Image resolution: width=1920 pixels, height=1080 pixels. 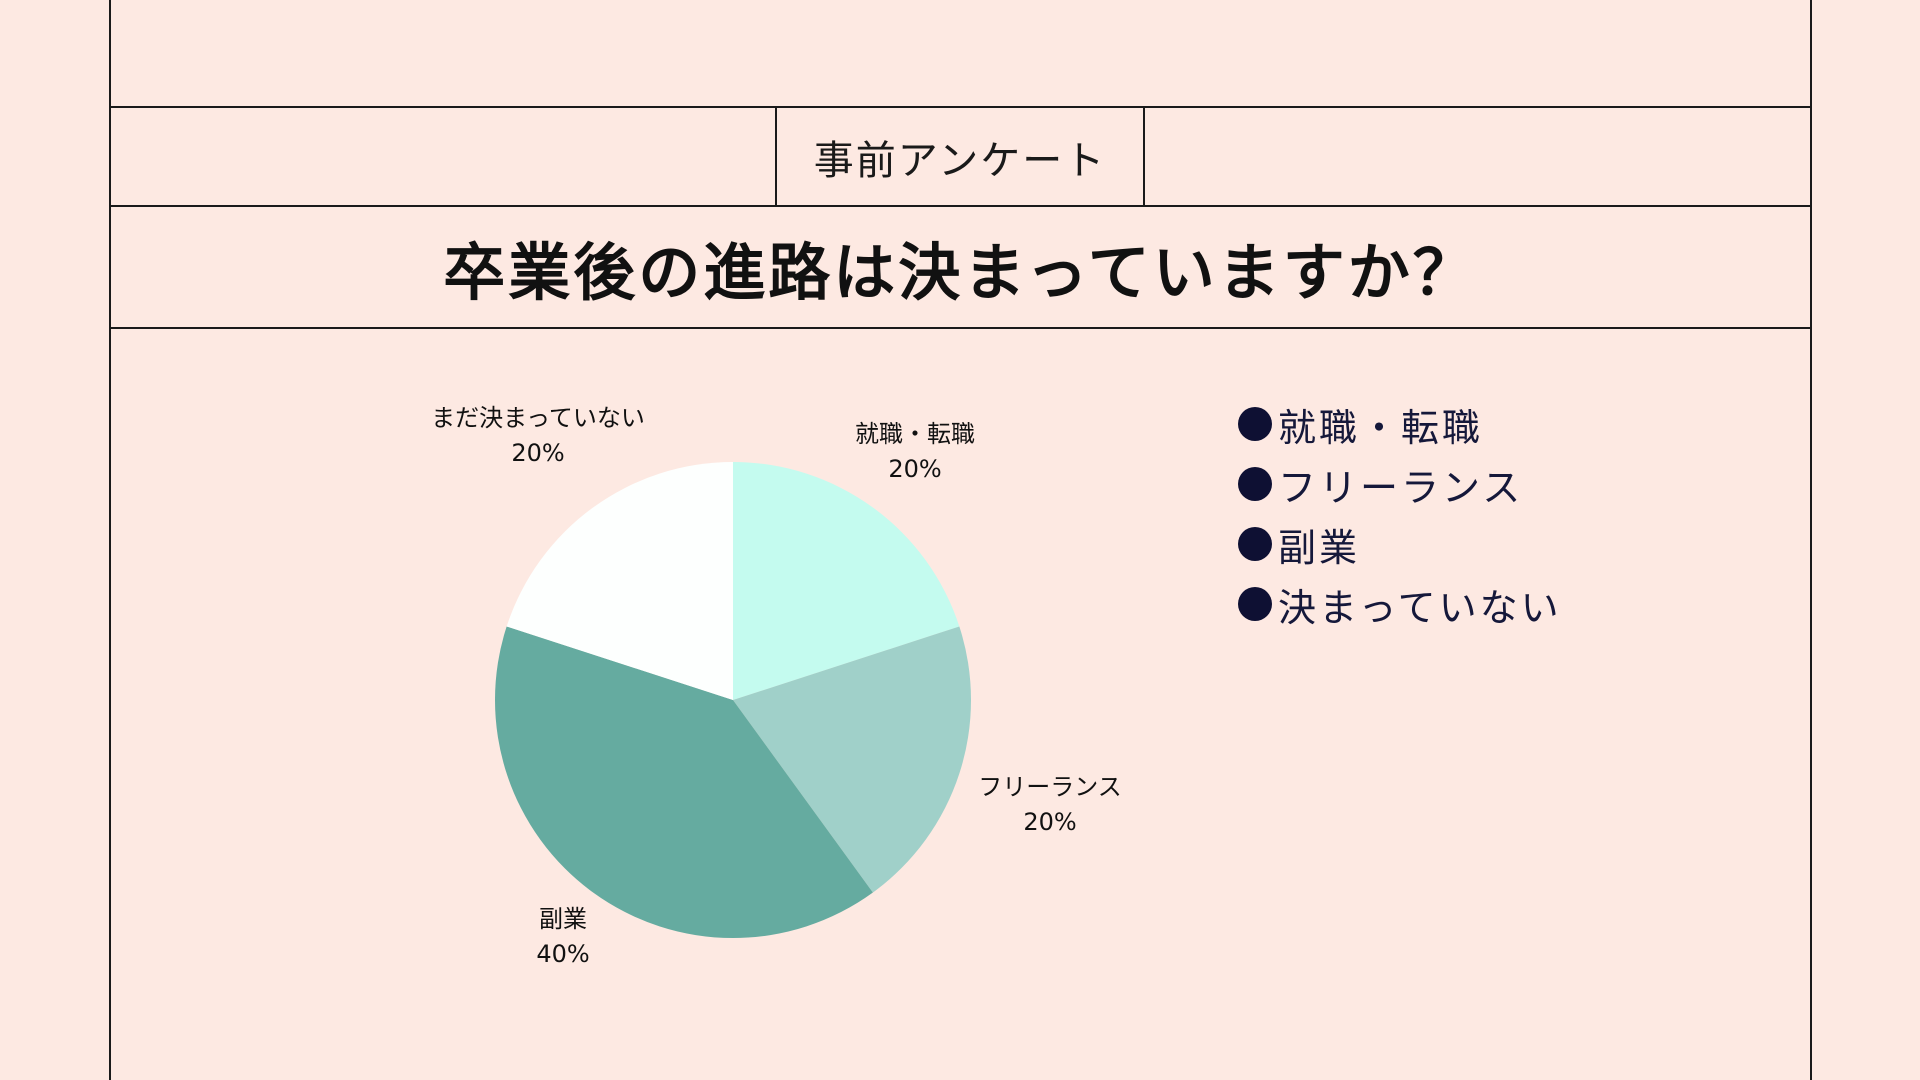 What do you see at coordinates (562, 954) in the screenshot?
I see `slice-percent-label: 40%` at bounding box center [562, 954].